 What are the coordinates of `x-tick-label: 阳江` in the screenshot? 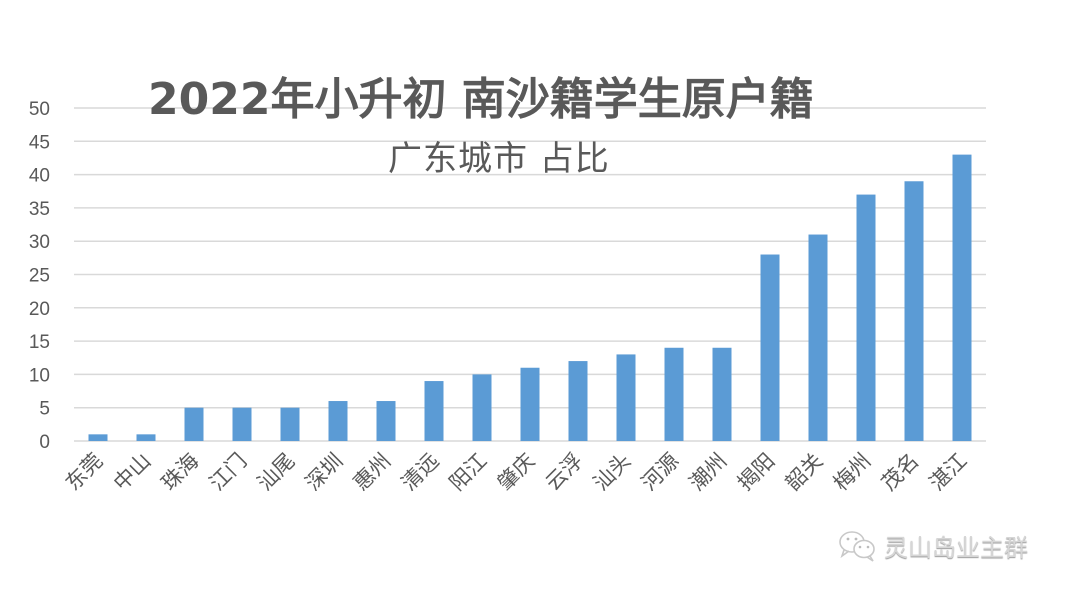 It's located at (468, 472).